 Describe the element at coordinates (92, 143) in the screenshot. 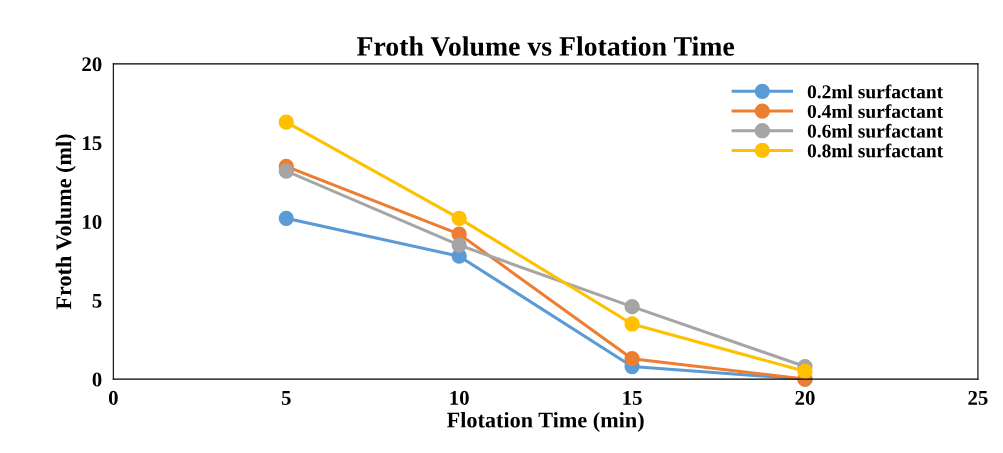

I see `y-tick-label: 15` at that location.